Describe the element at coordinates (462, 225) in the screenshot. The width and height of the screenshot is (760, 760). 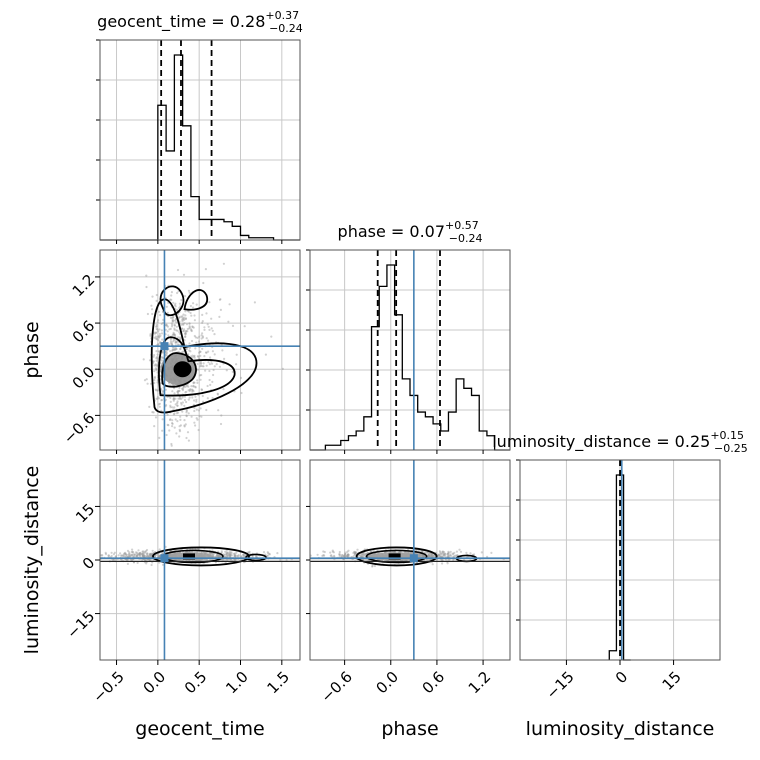
I see `title-plus: +0.57` at that location.